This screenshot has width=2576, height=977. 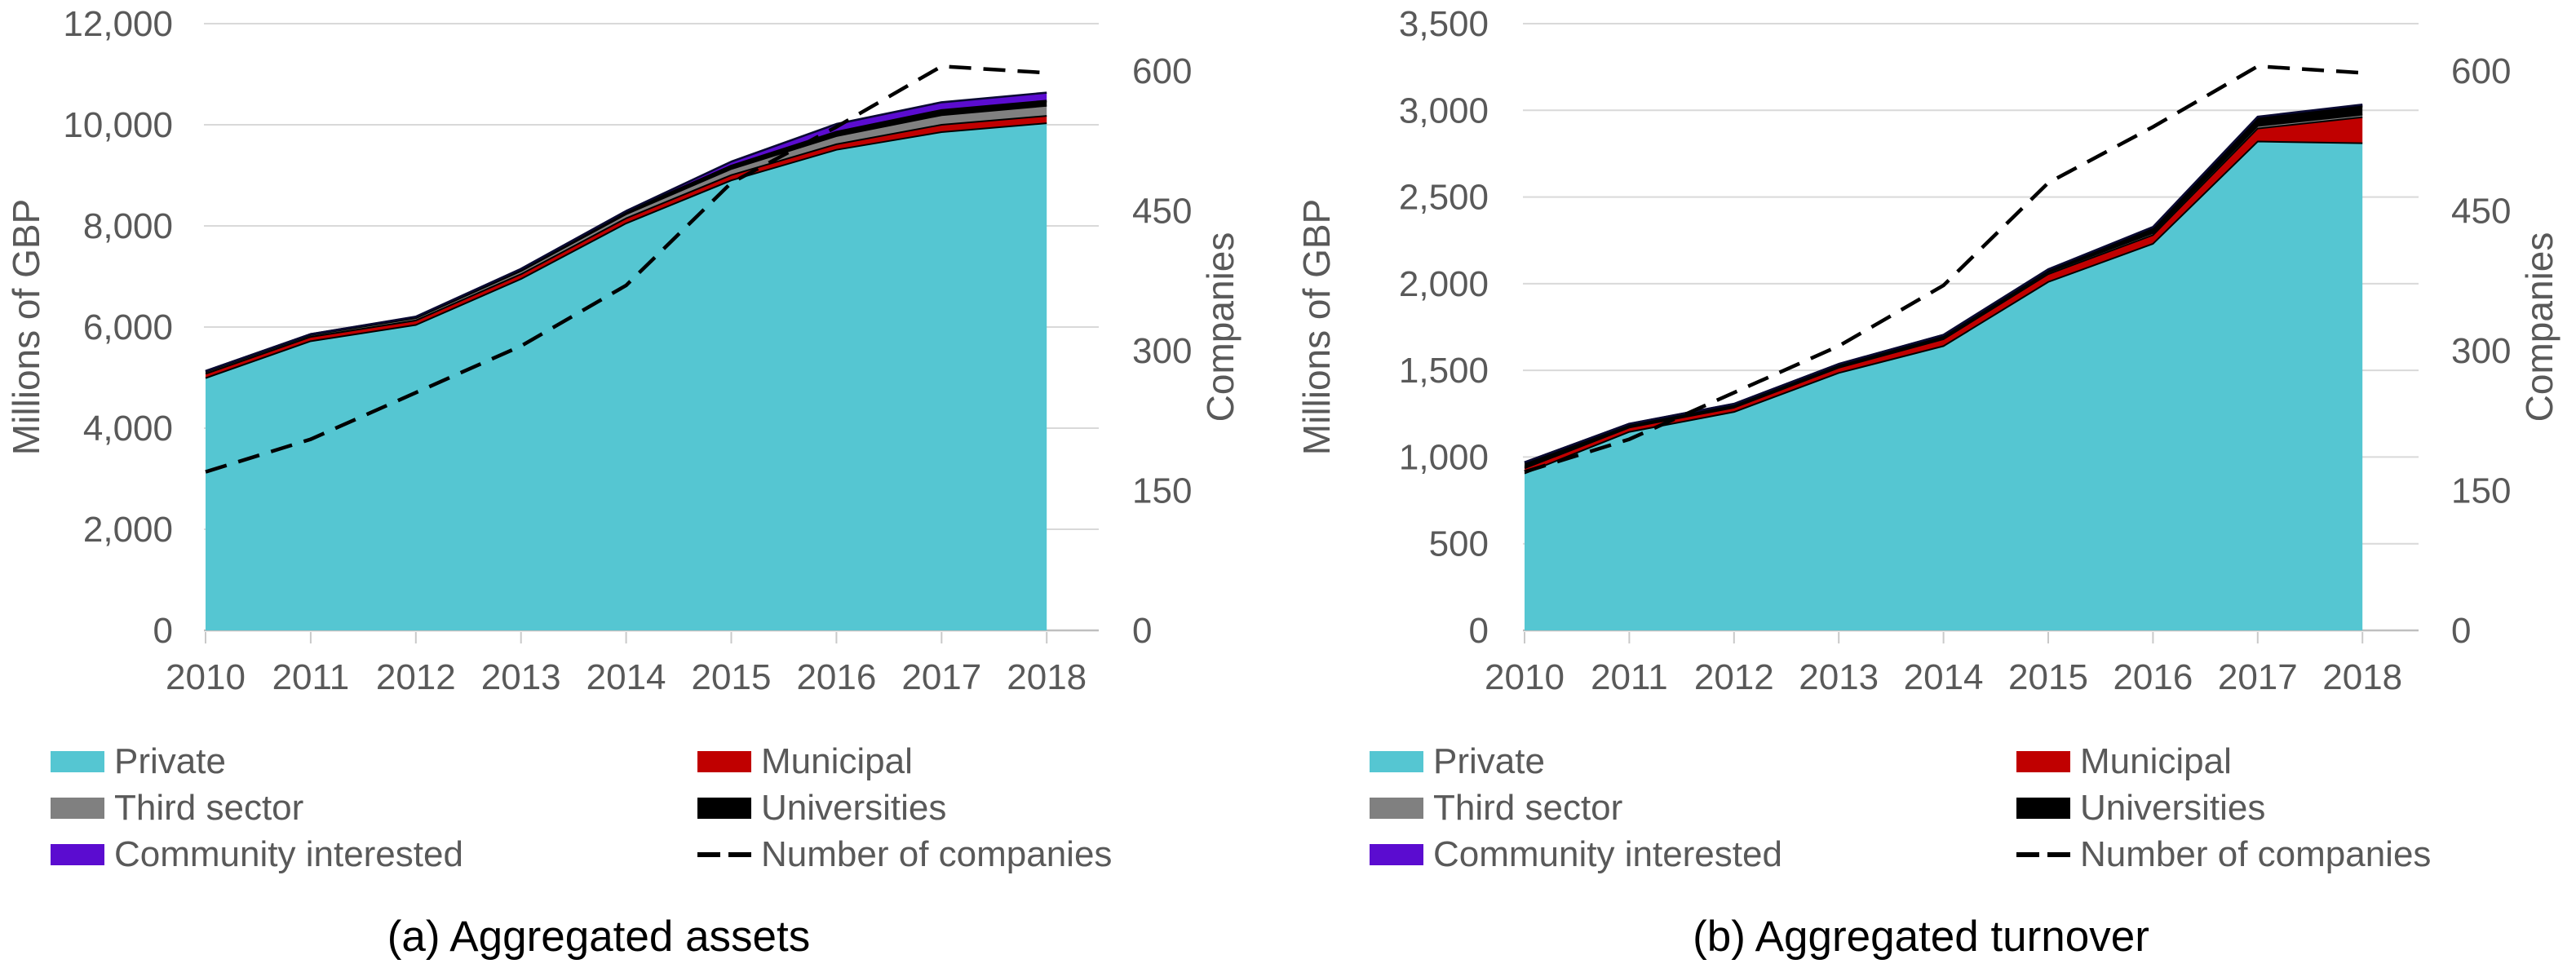 I want to click on y-axis-tick-label: 6,000, so click(x=128, y=327).